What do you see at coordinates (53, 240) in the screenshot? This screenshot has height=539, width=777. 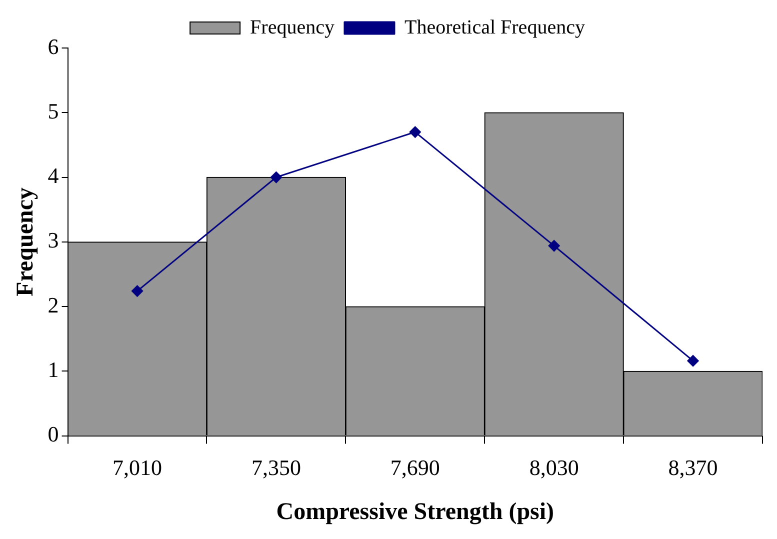 I see `y-tick-label: 3` at bounding box center [53, 240].